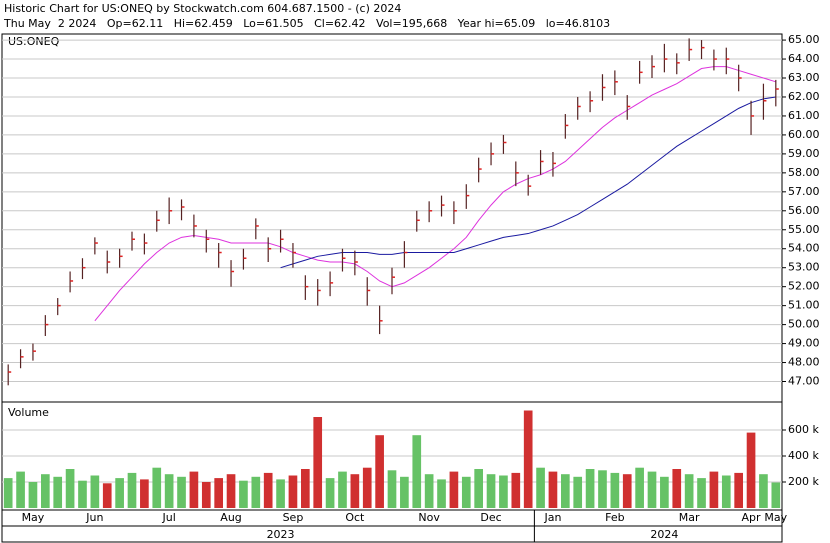 The height and width of the screenshot is (543, 830). What do you see at coordinates (804, 362) in the screenshot?
I see `y-tick-label: 48.00` at bounding box center [804, 362].